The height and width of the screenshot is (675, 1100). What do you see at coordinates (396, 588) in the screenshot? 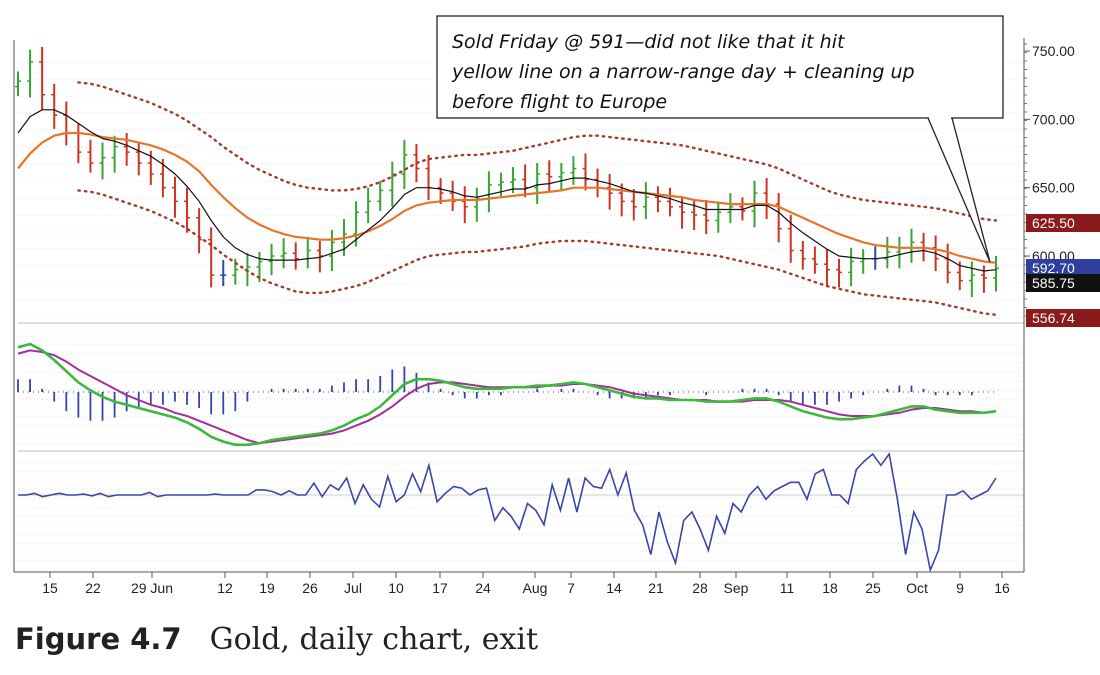
I see `x-tick-label: 10` at bounding box center [396, 588].